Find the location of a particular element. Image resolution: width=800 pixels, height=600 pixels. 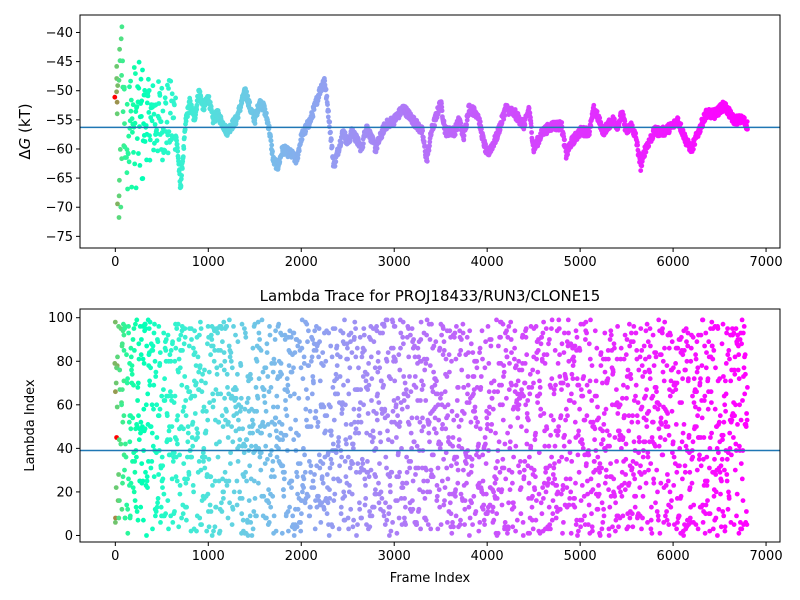

bottom-x-tick-label: 7000 is located at coordinates (766, 556).